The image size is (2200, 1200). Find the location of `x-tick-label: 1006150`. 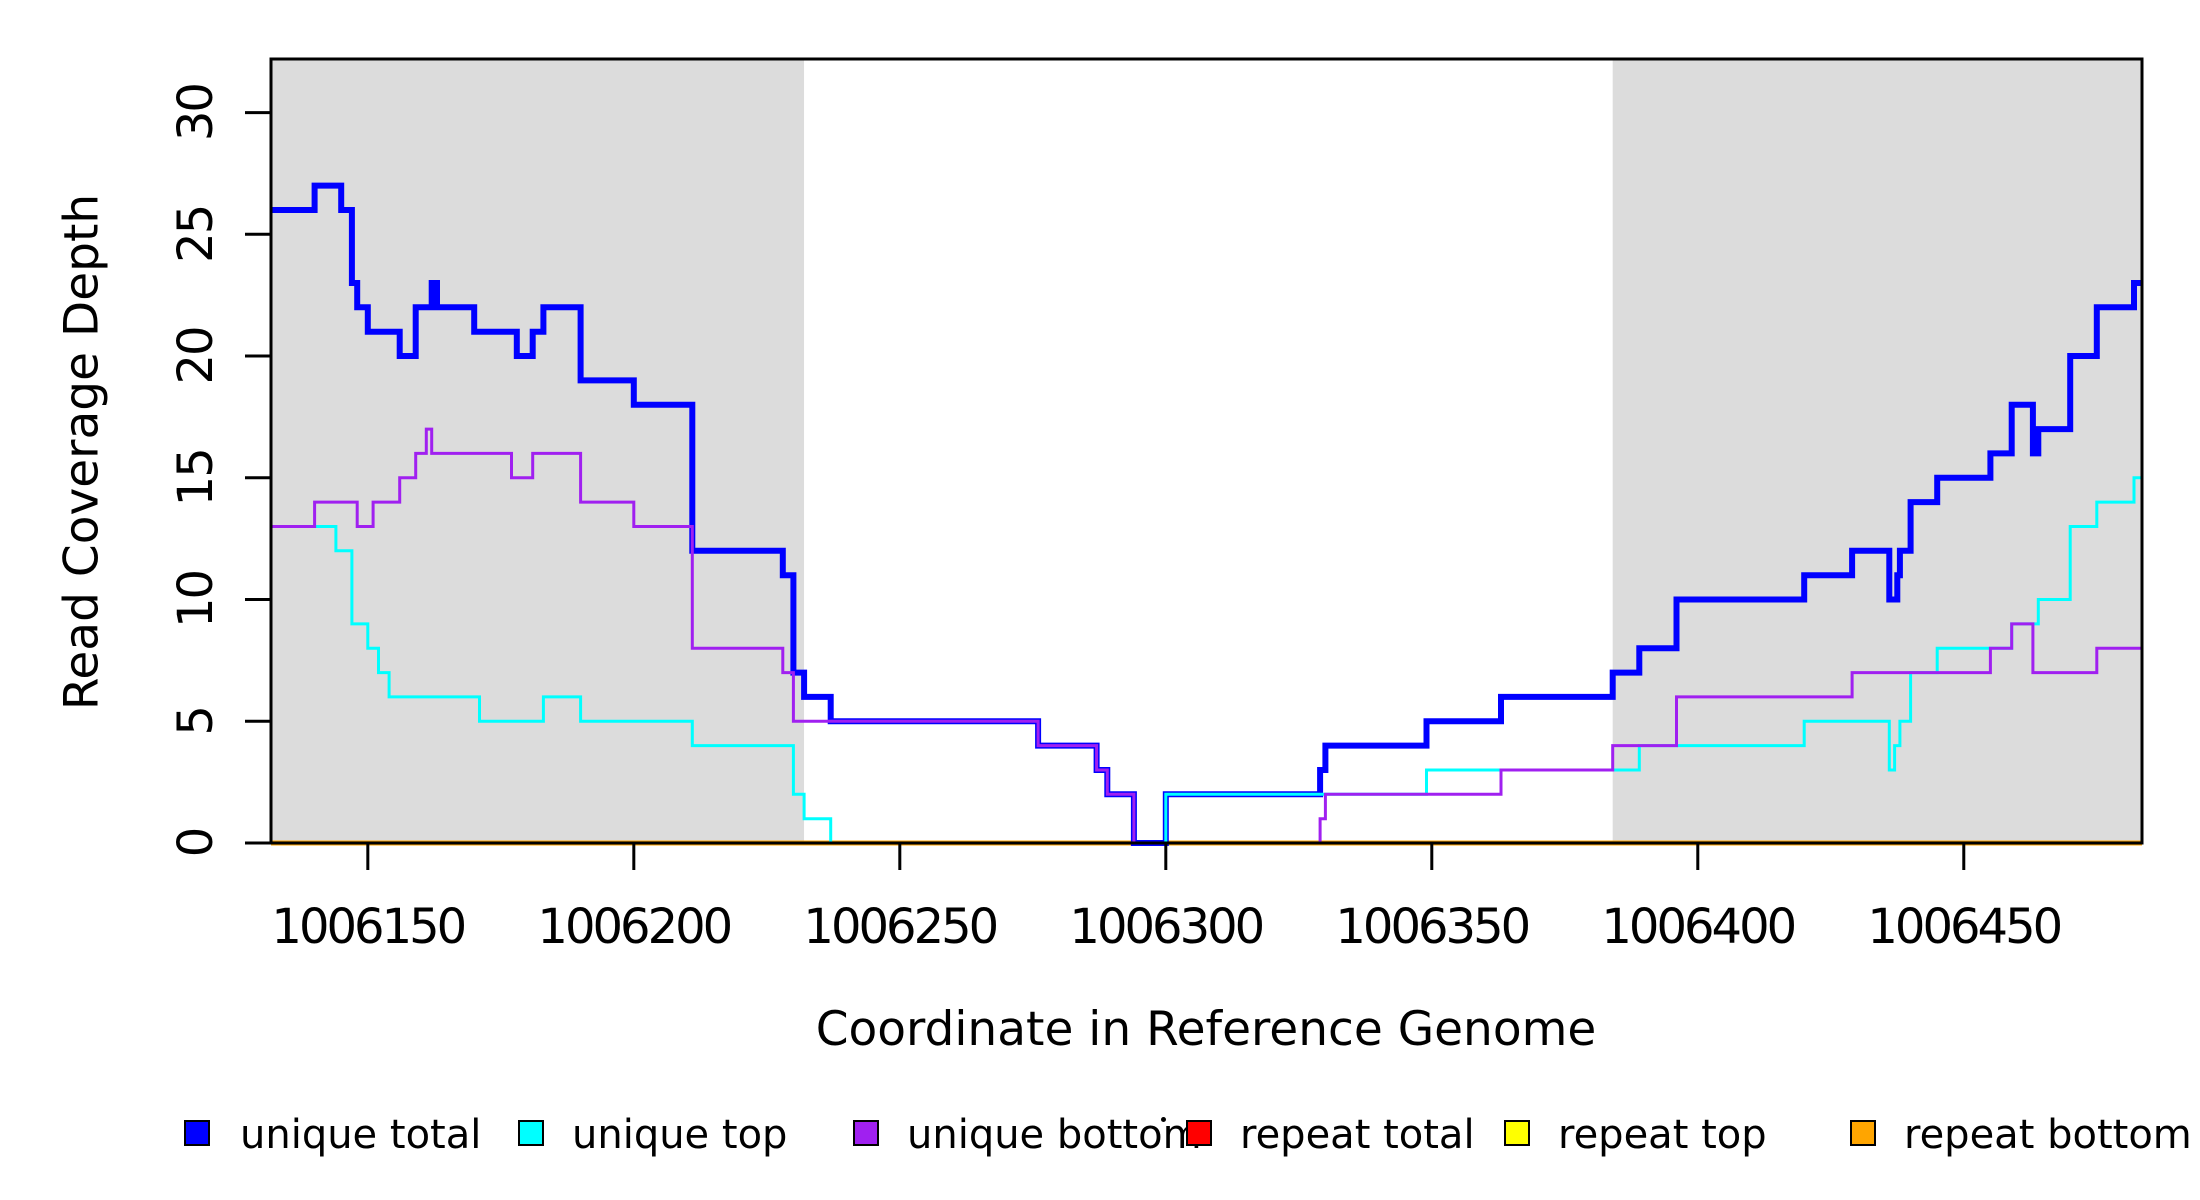

x-tick-label: 1006150 is located at coordinates (367, 927).